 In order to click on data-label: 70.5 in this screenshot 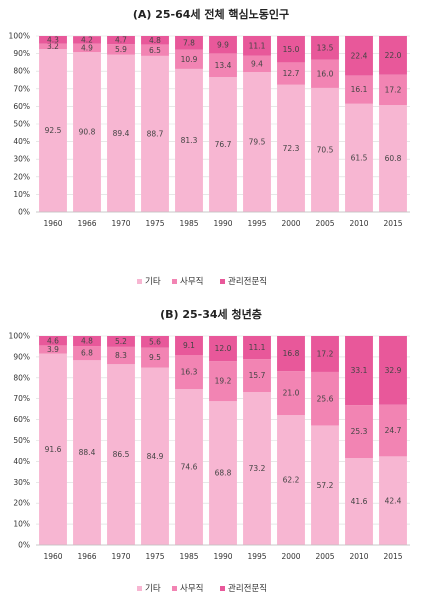, I will do `click(325, 150)`.